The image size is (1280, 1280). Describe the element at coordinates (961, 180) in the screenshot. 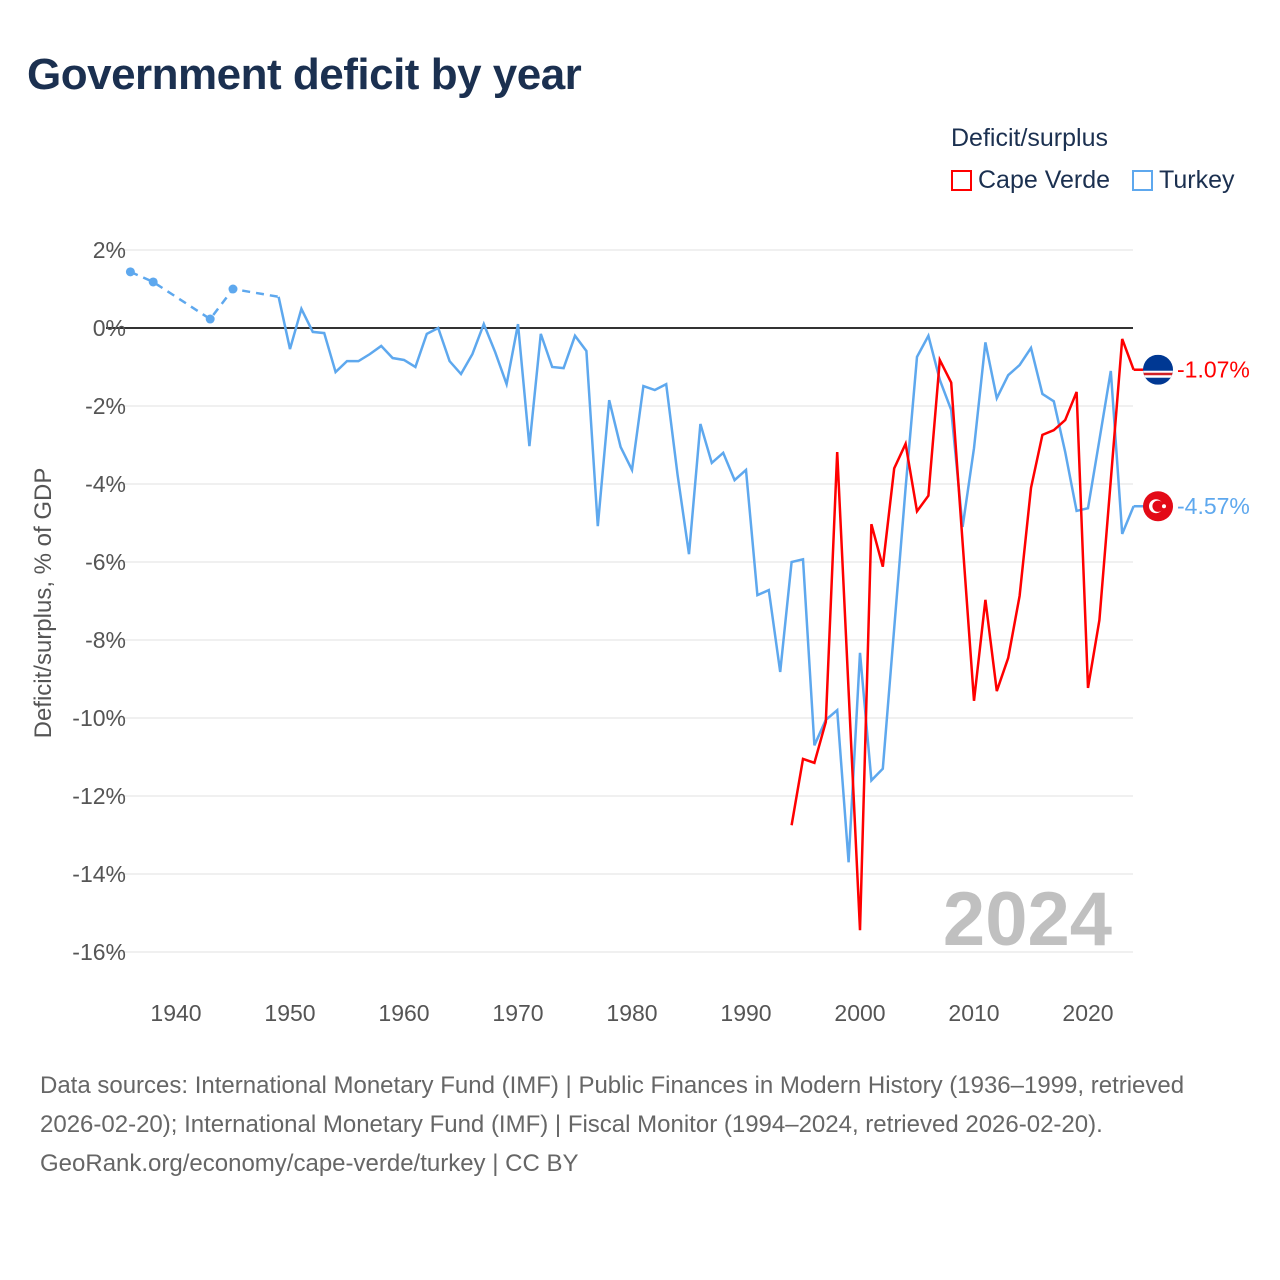

I see `legend-swatch-cape-verde` at that location.